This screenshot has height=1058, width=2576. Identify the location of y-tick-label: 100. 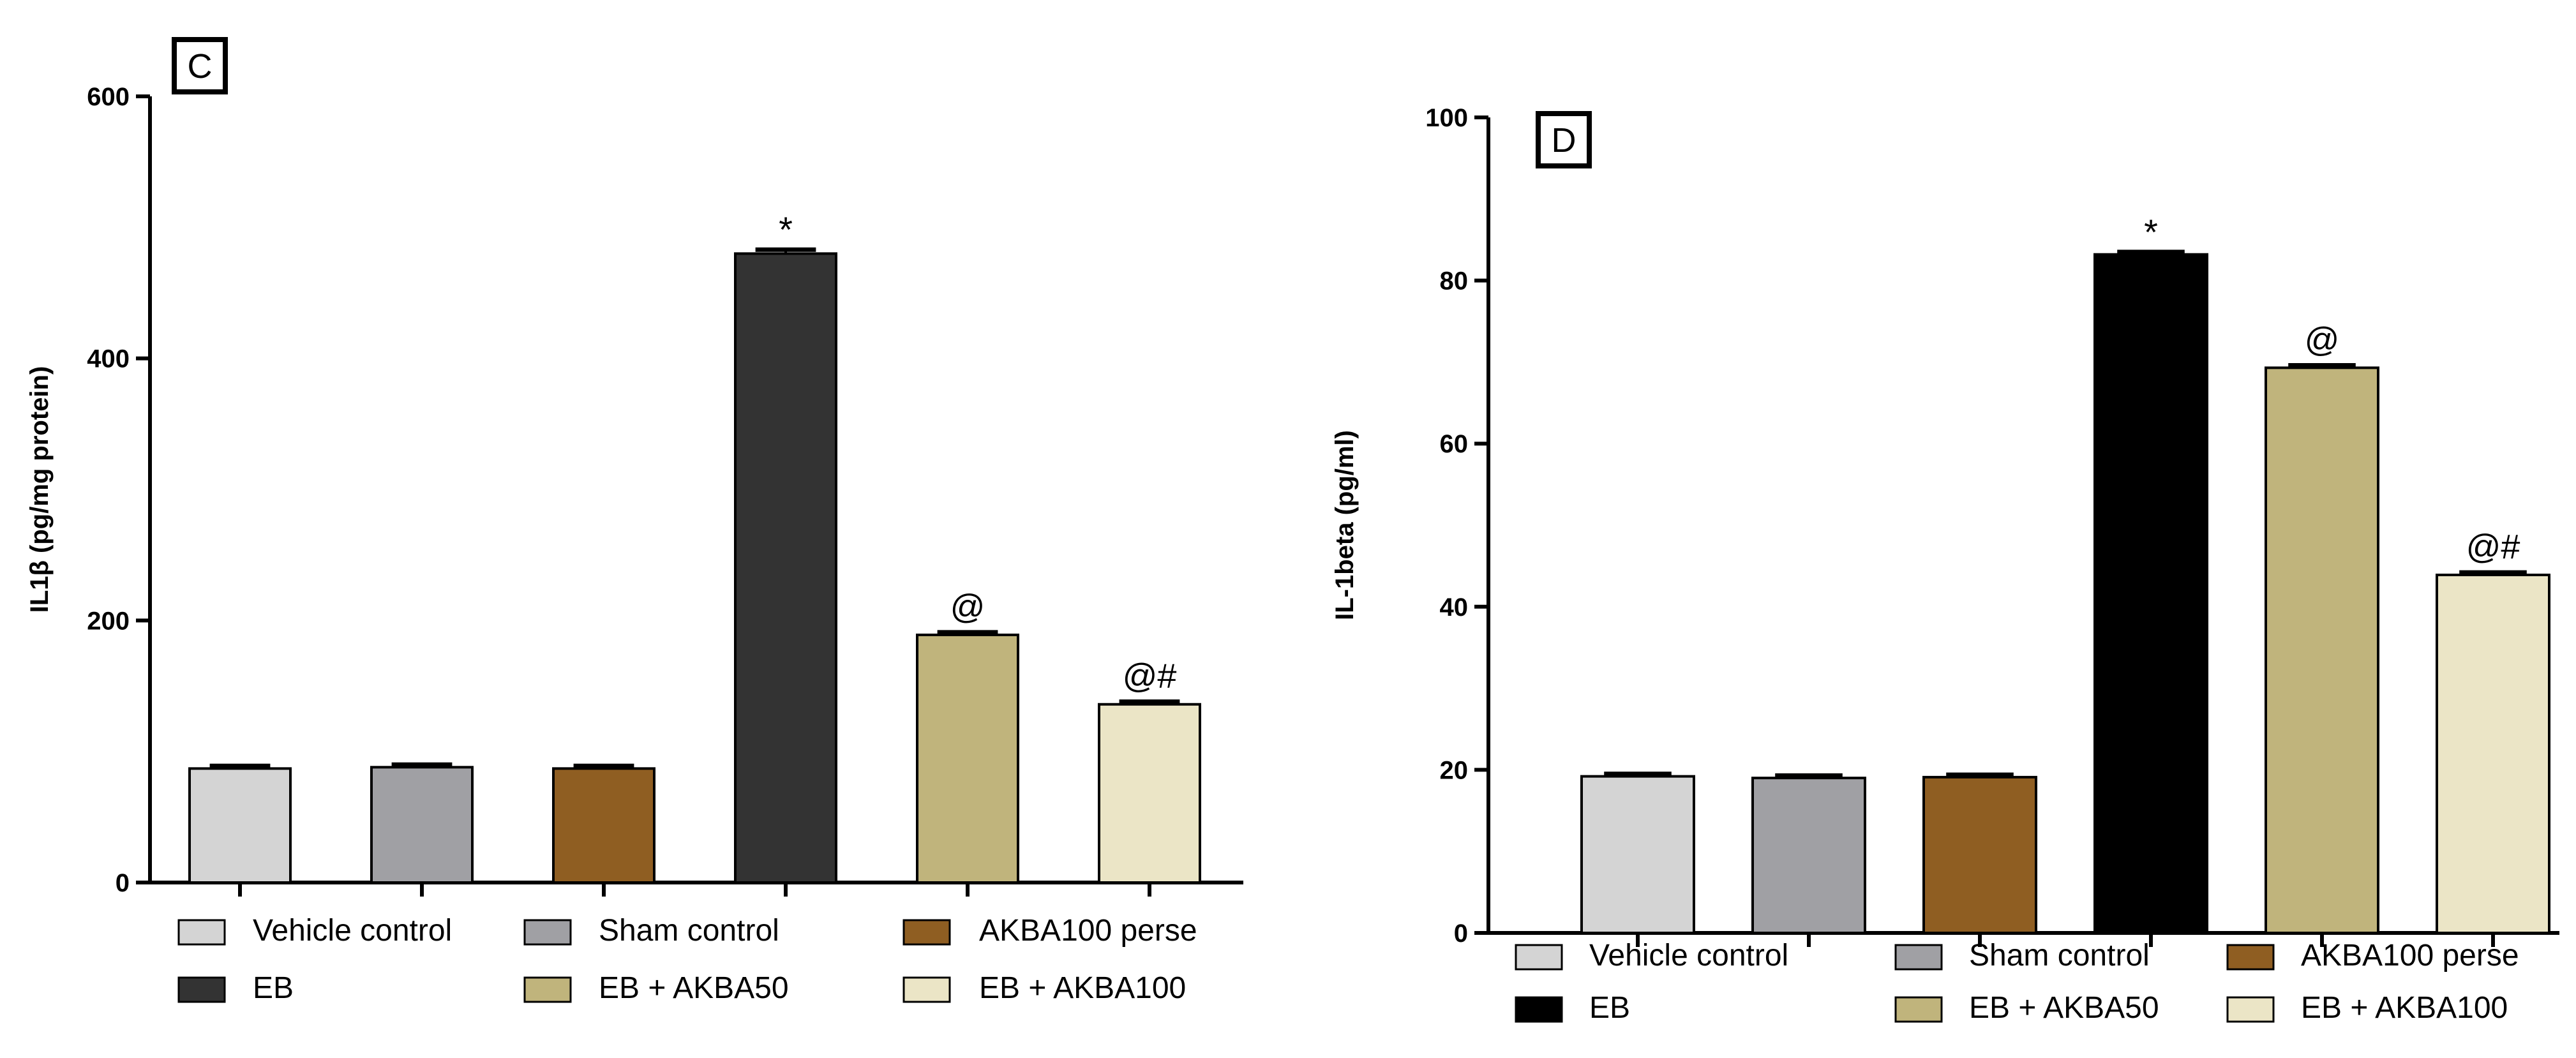
(1446, 118).